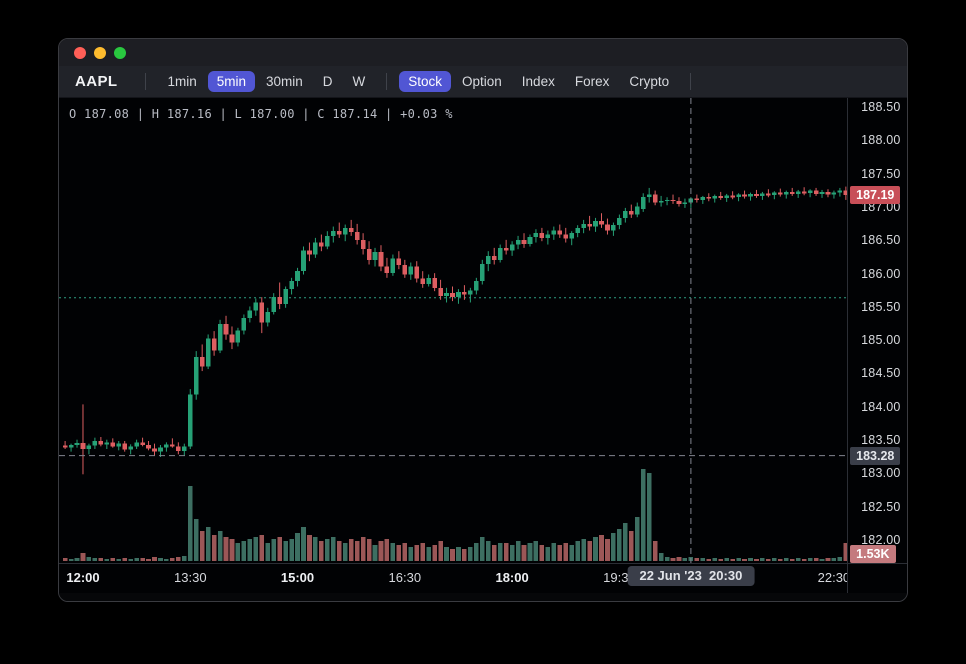 This screenshot has width=966, height=664. What do you see at coordinates (483, 52) in the screenshot?
I see `window-titlebar` at bounding box center [483, 52].